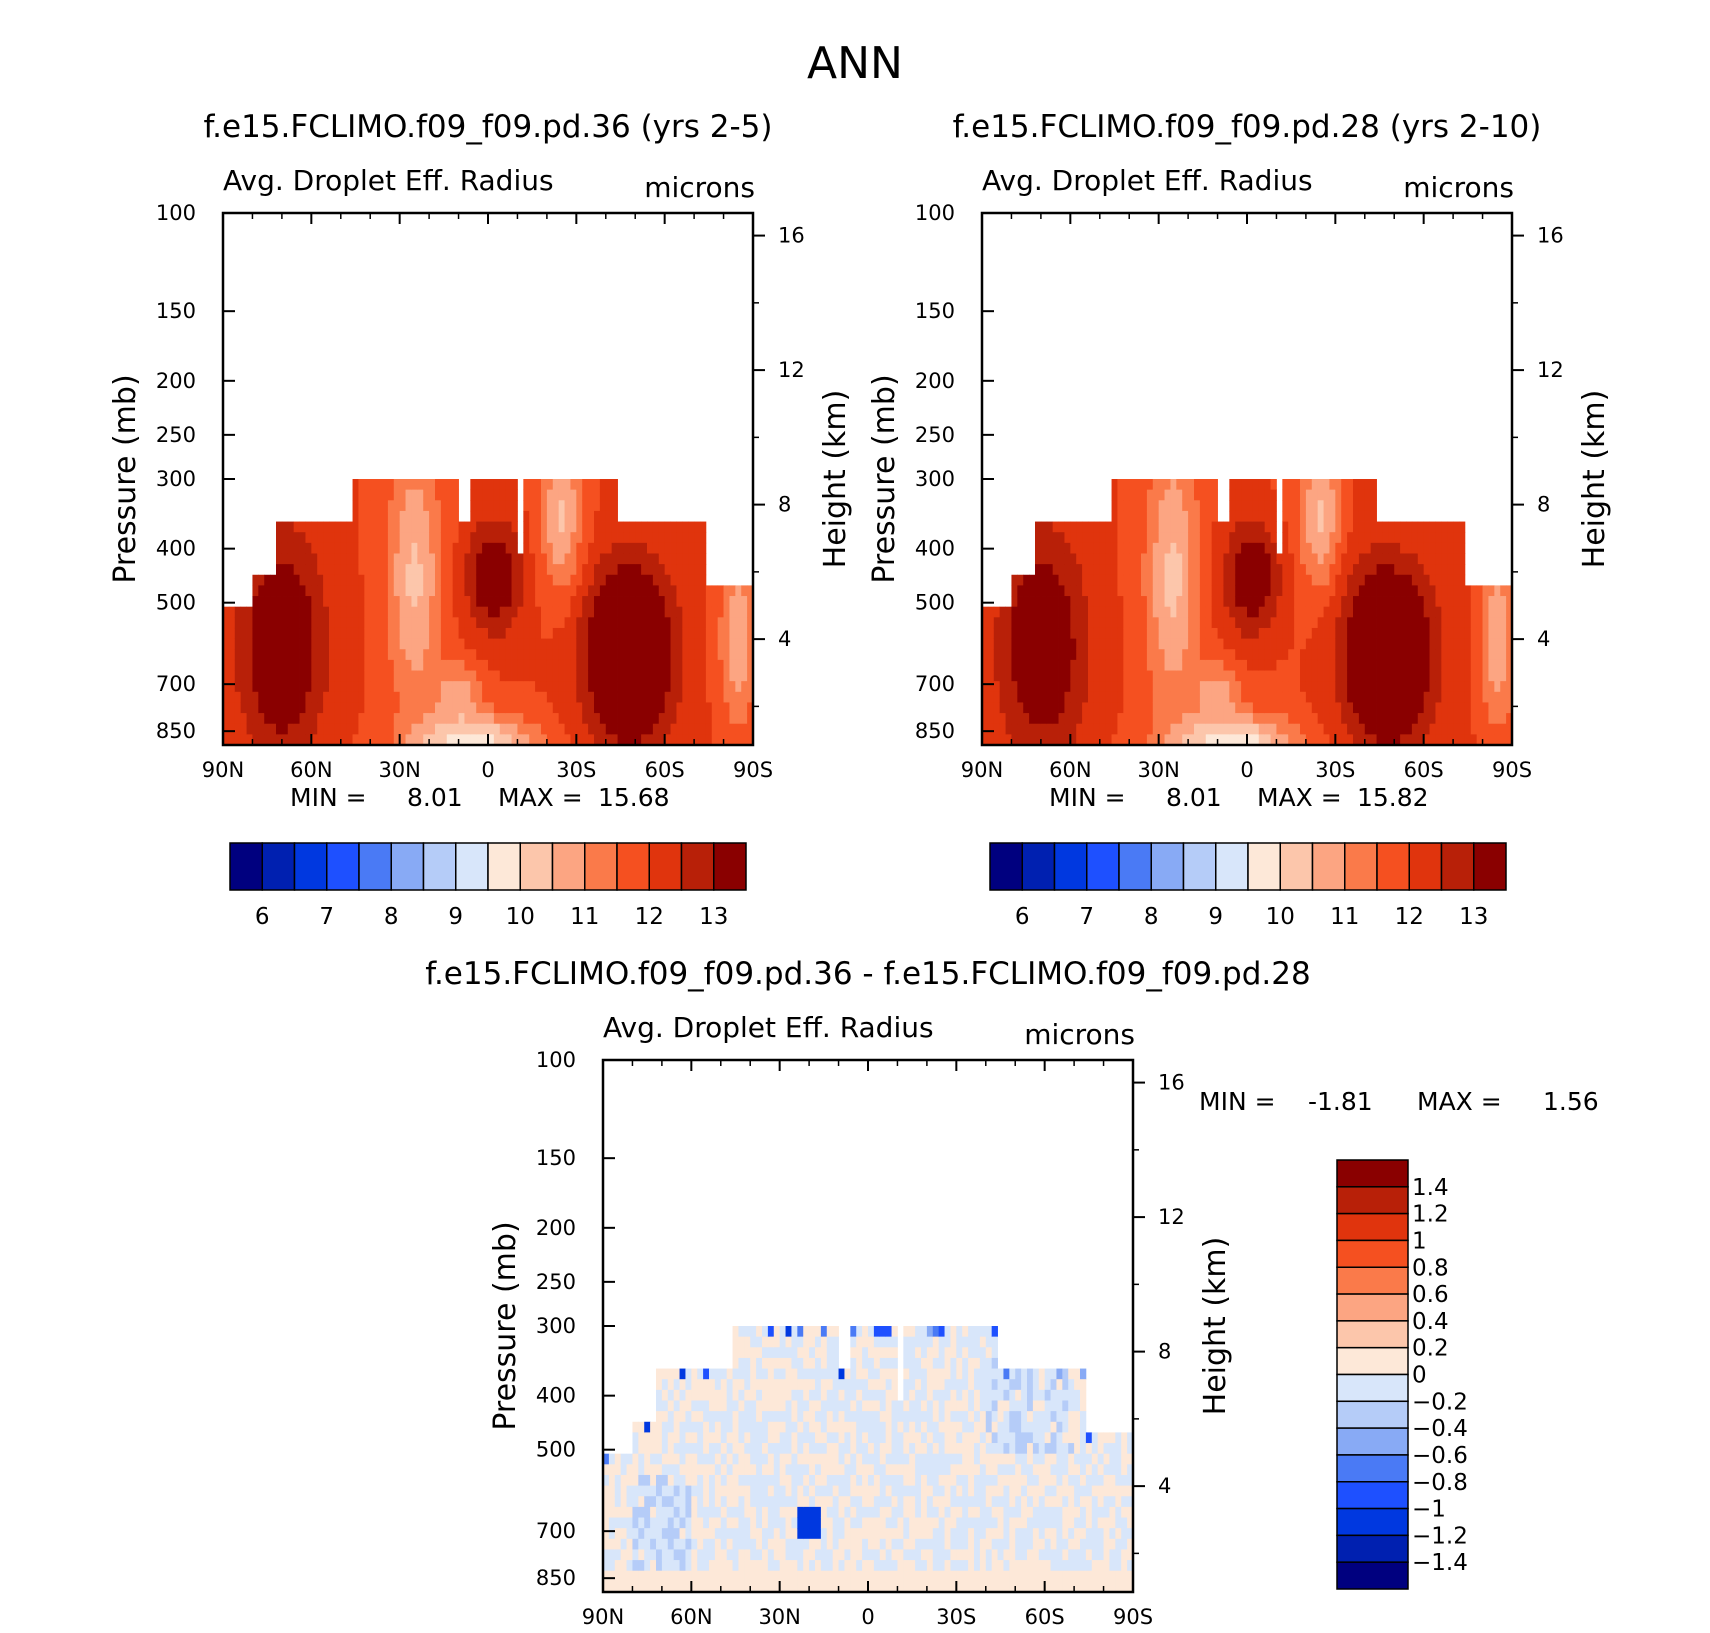 The width and height of the screenshot is (1710, 1633). What do you see at coordinates (328, 797) in the screenshot?
I see `min-label: MIN =` at bounding box center [328, 797].